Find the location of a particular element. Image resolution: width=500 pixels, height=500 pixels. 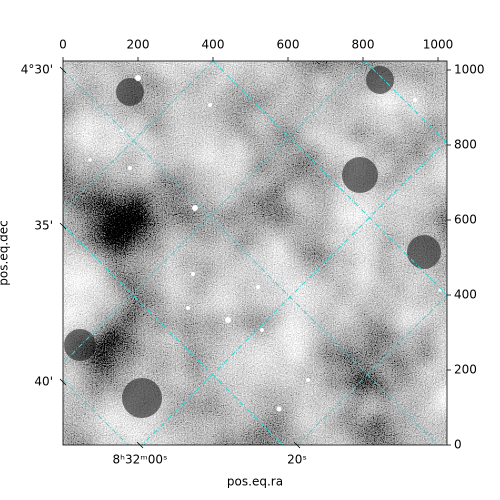

x-tick-label: 0 is located at coordinates (63, 45).